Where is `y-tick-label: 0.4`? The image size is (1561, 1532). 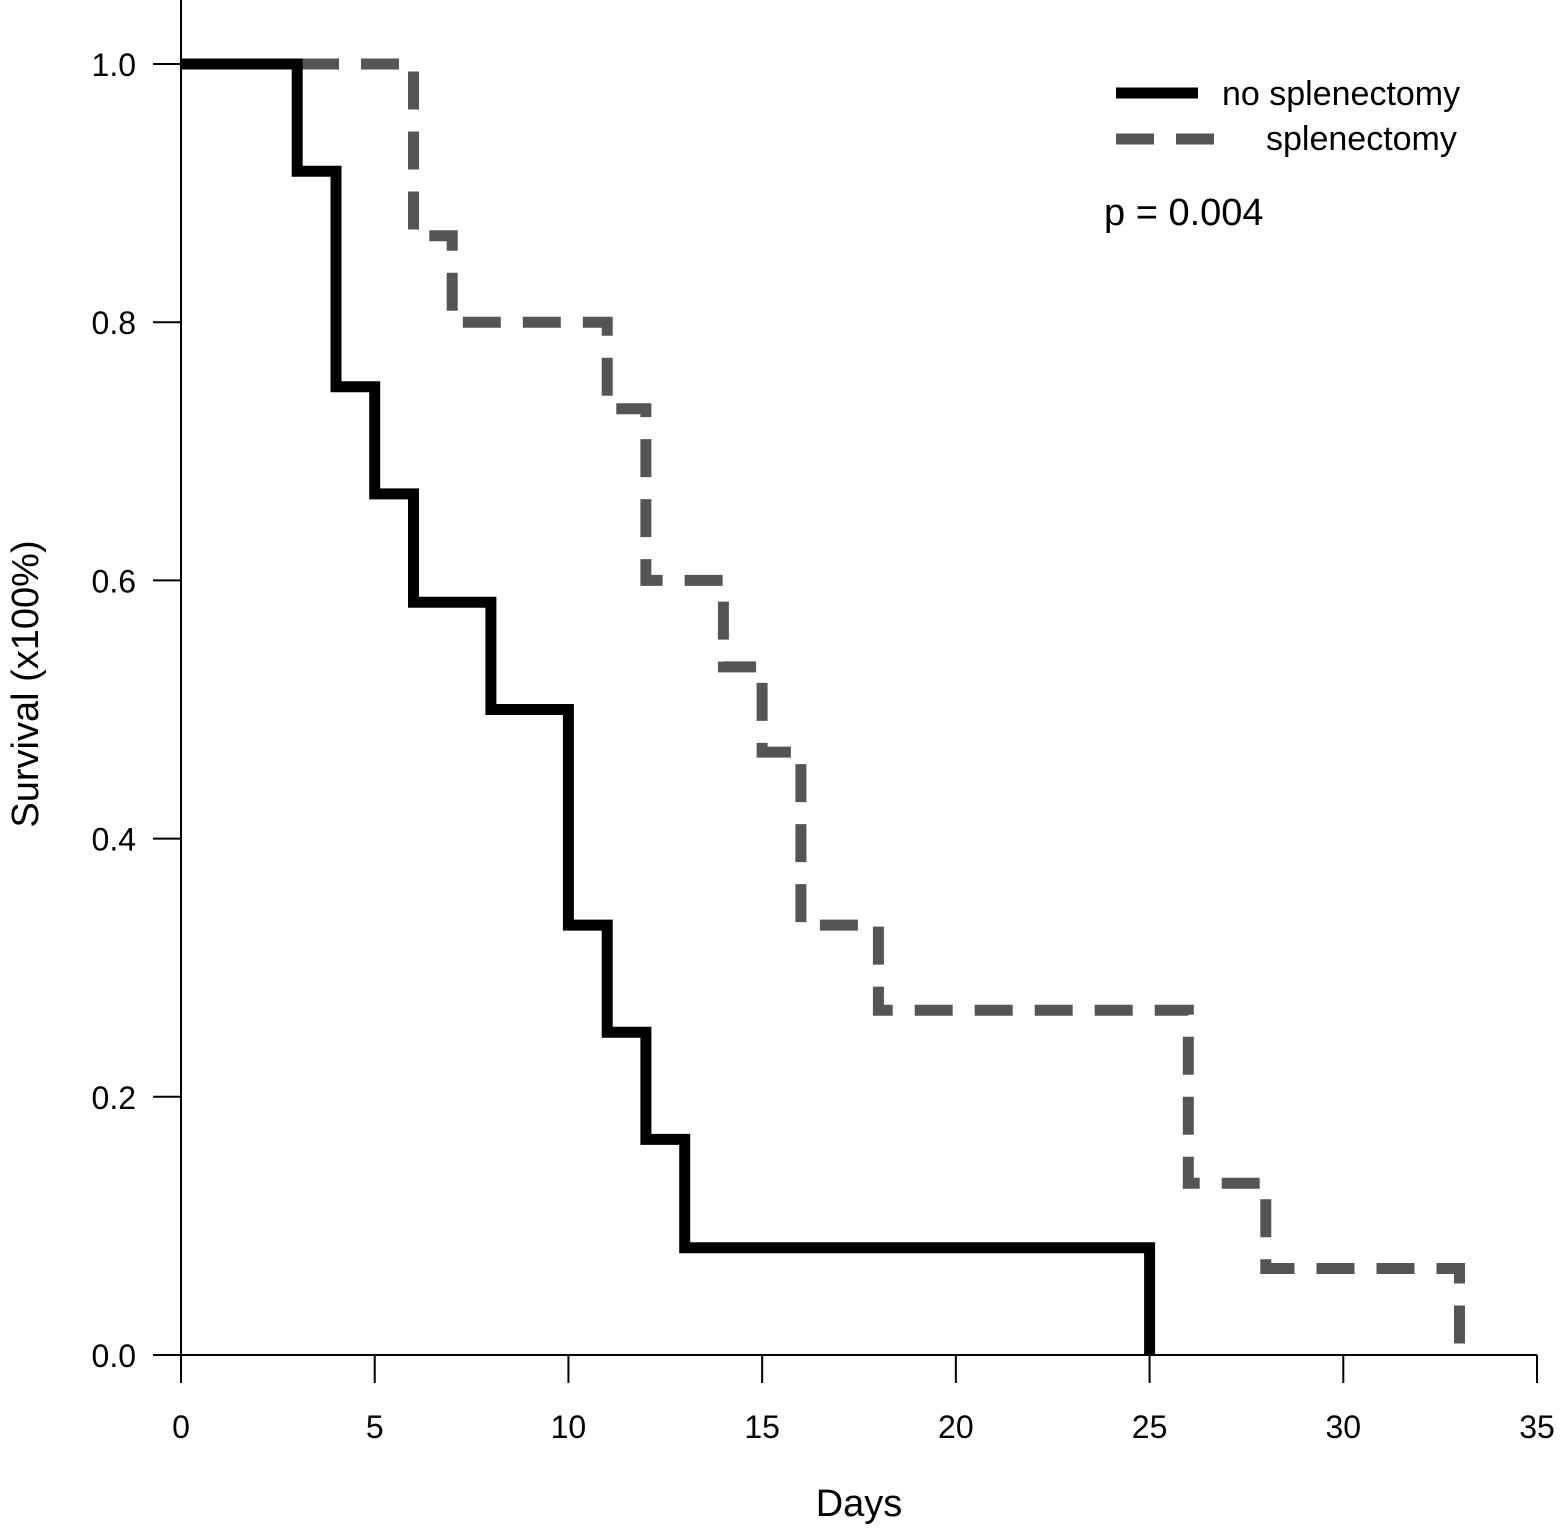 y-tick-label: 0.4 is located at coordinates (114, 840).